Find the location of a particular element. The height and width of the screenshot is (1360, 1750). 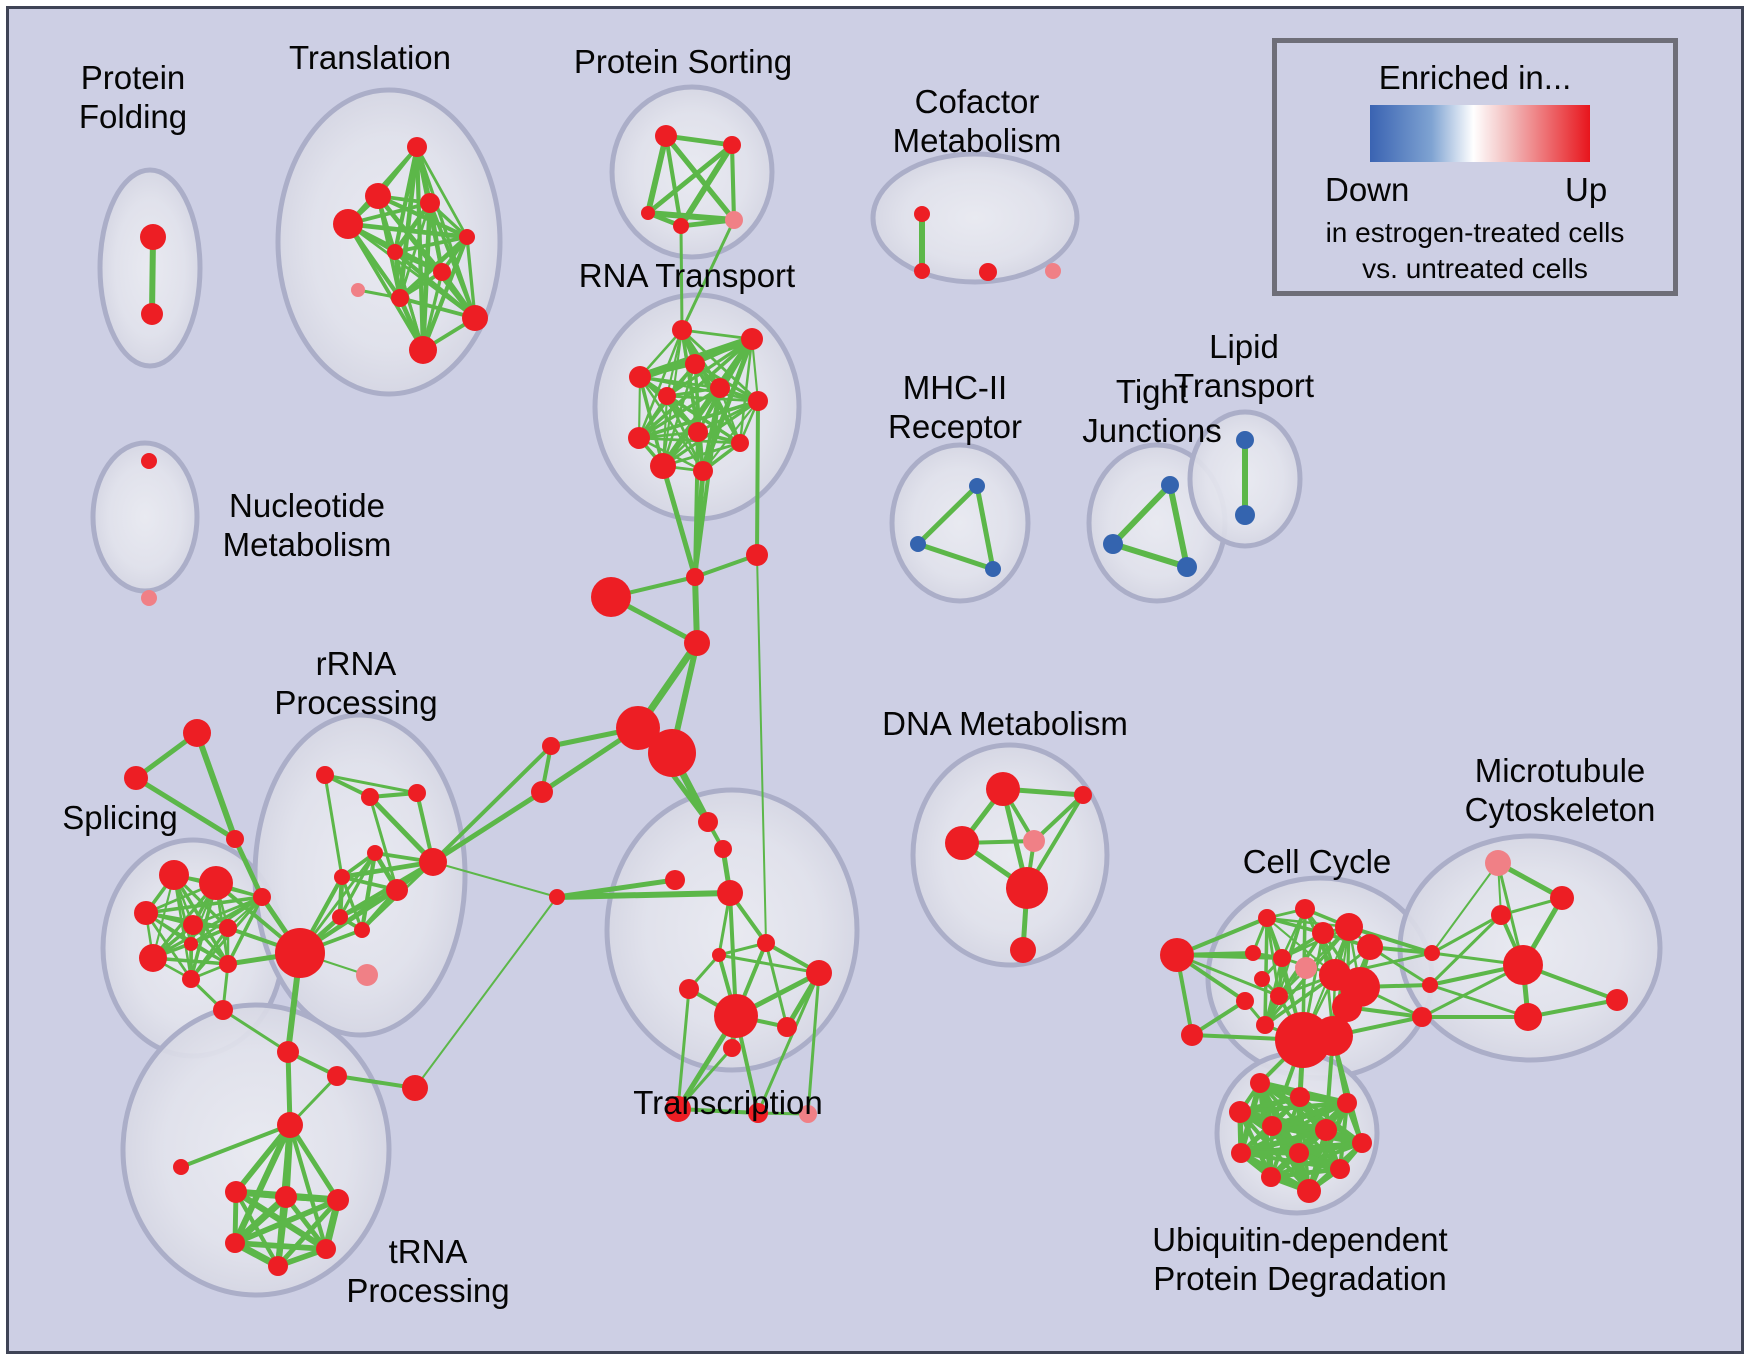

node-mt2 is located at coordinates (1501, 915).